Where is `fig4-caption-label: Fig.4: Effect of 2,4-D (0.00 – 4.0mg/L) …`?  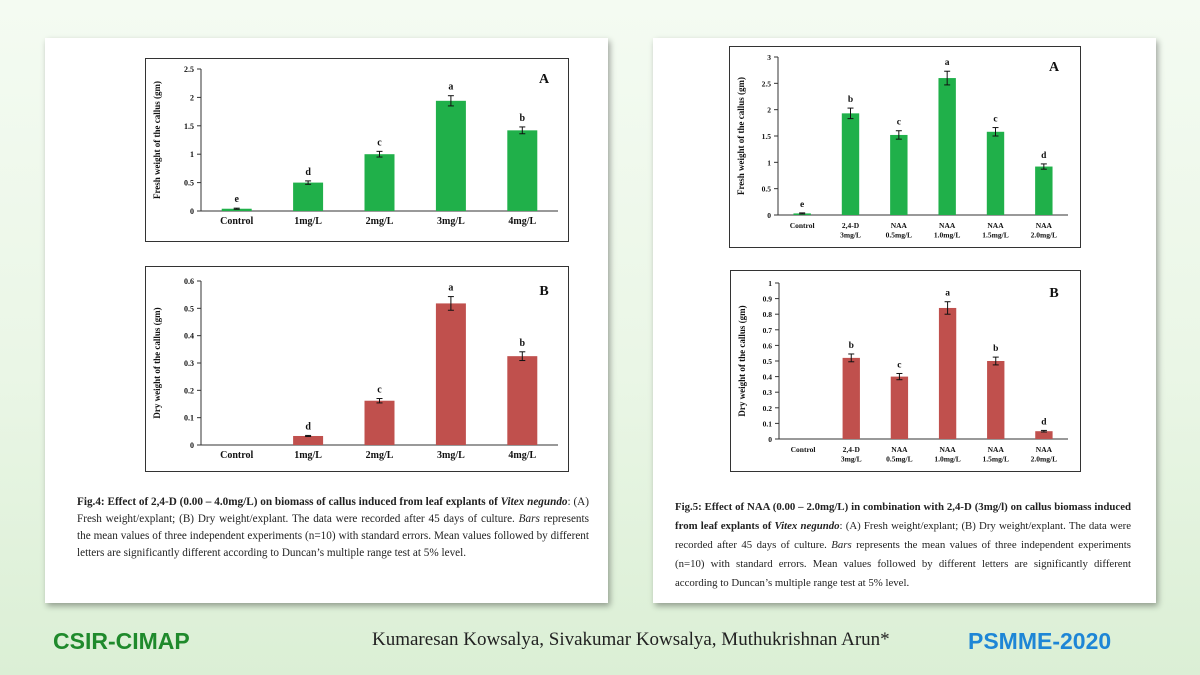
fig4-caption-label: Fig.4: Effect of 2,4-D (0.00 – 4.0mg/L) … is located at coordinates (289, 502).